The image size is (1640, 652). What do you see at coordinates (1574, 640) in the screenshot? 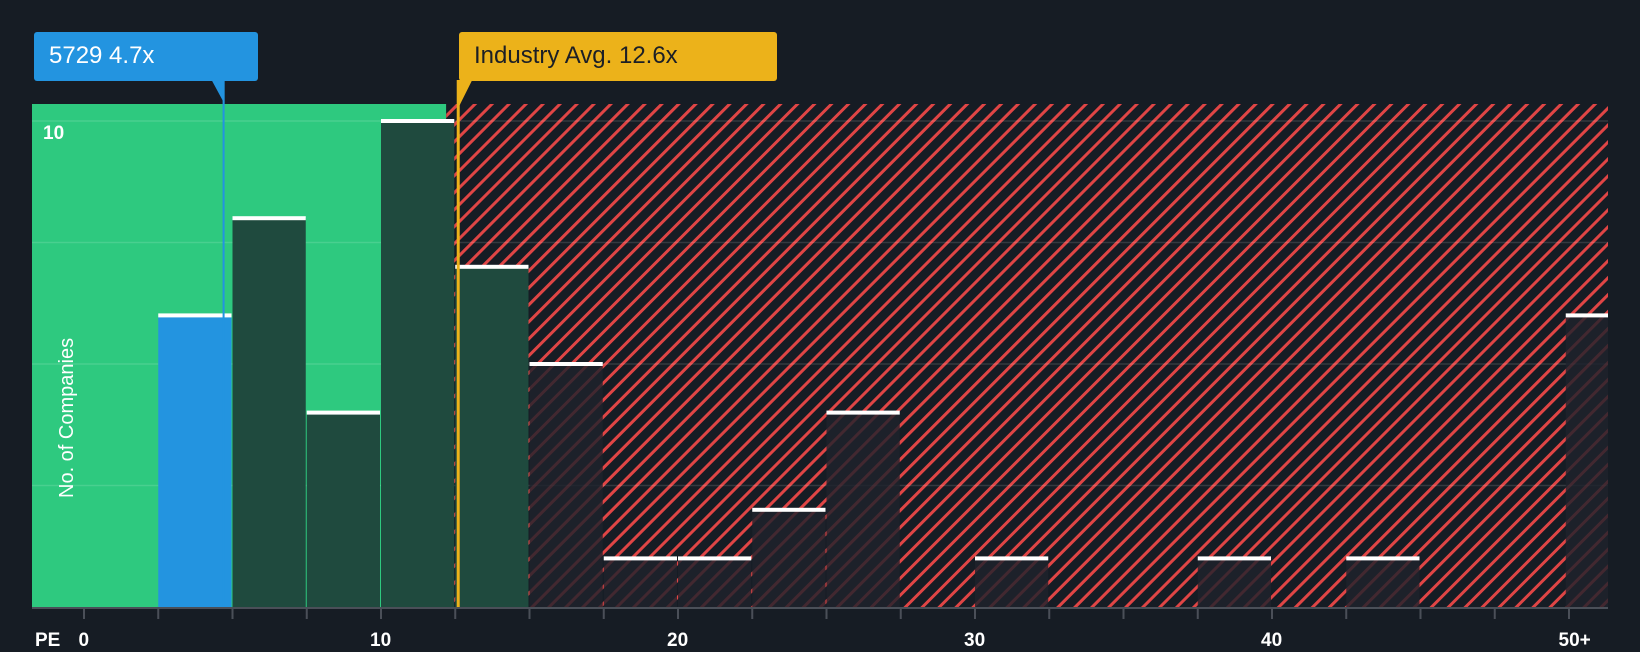
I see `x-tick-label: 50+` at bounding box center [1574, 640].